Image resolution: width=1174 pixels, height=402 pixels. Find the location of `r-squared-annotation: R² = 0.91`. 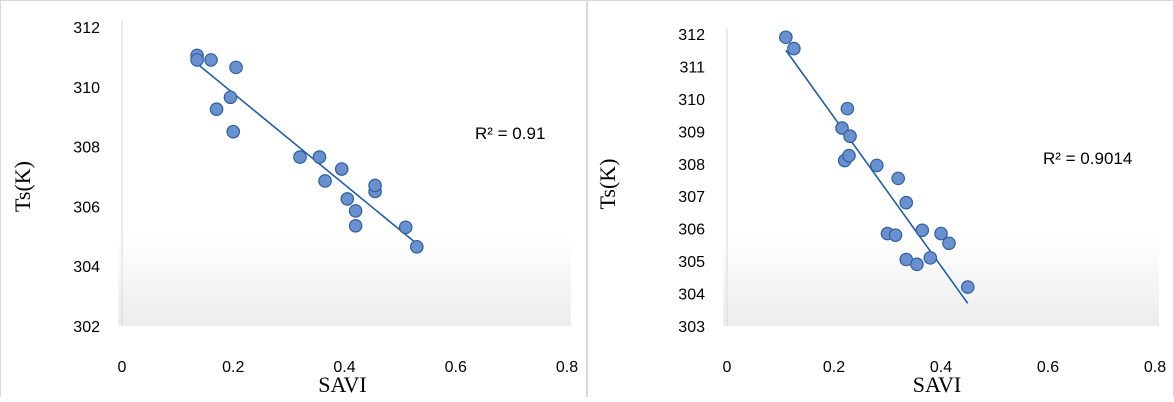

r-squared-annotation: R² = 0.91 is located at coordinates (510, 133).